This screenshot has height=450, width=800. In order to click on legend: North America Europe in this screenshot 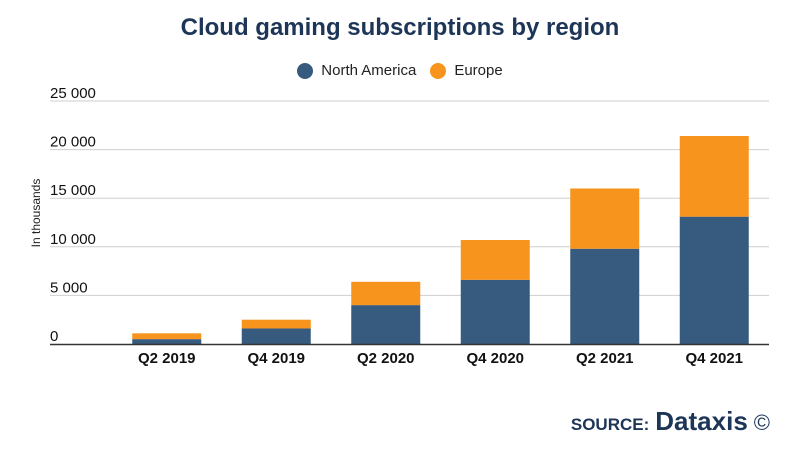, I will do `click(400, 70)`.